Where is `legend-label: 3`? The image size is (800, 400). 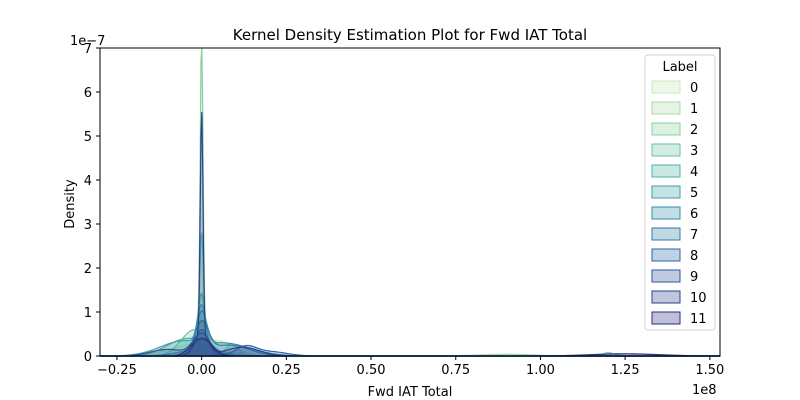
legend-label: 3 is located at coordinates (694, 151).